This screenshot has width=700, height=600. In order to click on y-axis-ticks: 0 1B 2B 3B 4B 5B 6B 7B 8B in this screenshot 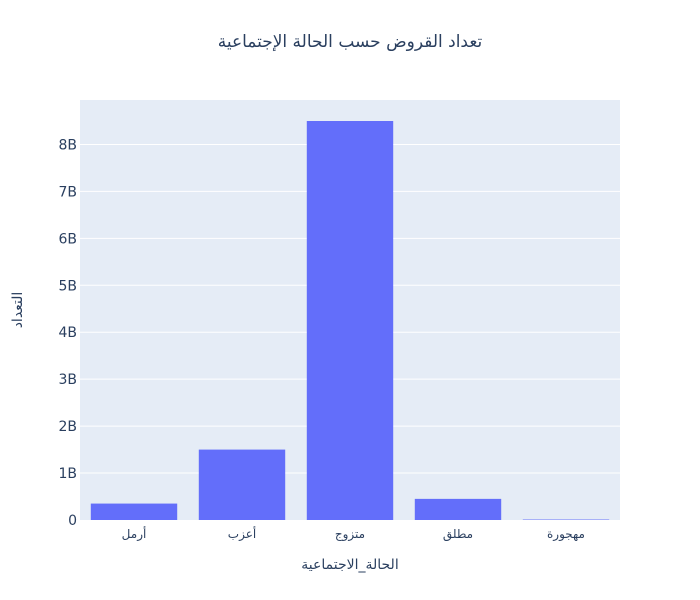, I will do `click(67, 333)`.